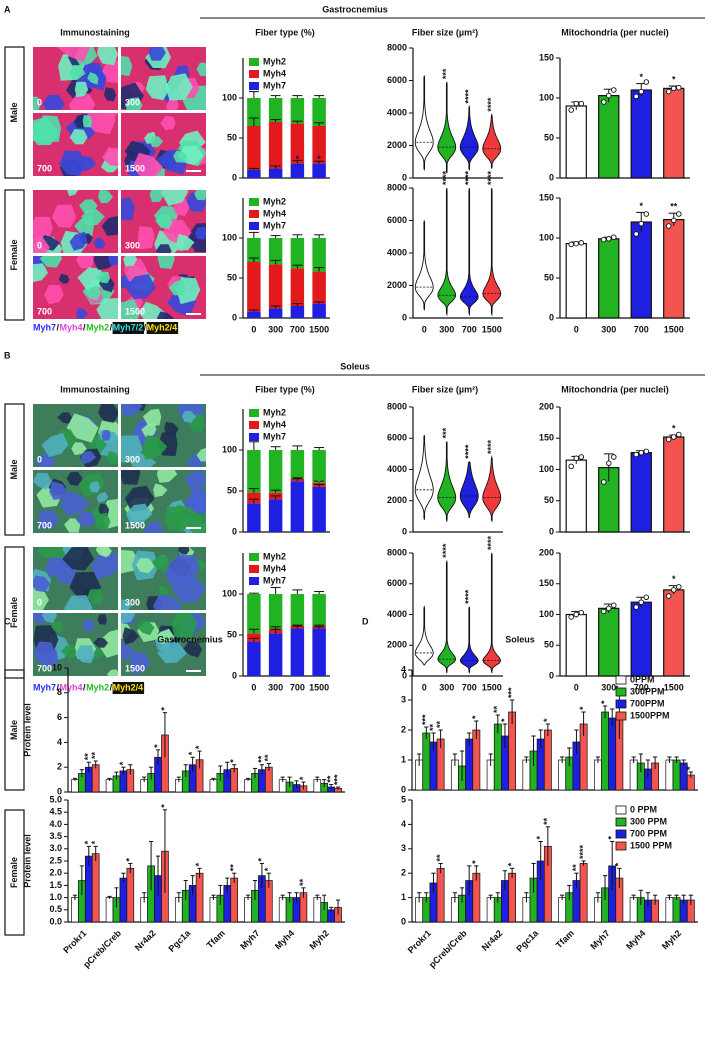 Image resolution: width=709 pixels, height=1050 pixels. Describe the element at coordinates (274, 412) in the screenshot. I see `legend-label: Myh2` at that location.